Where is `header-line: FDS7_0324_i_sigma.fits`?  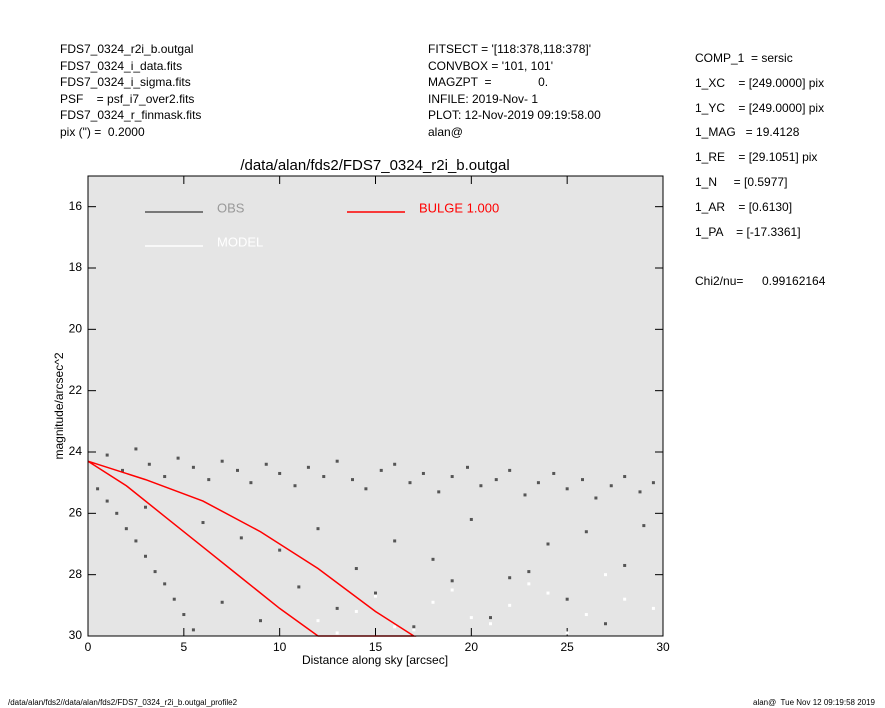 header-line: FDS7_0324_i_sigma.fits is located at coordinates (125, 82).